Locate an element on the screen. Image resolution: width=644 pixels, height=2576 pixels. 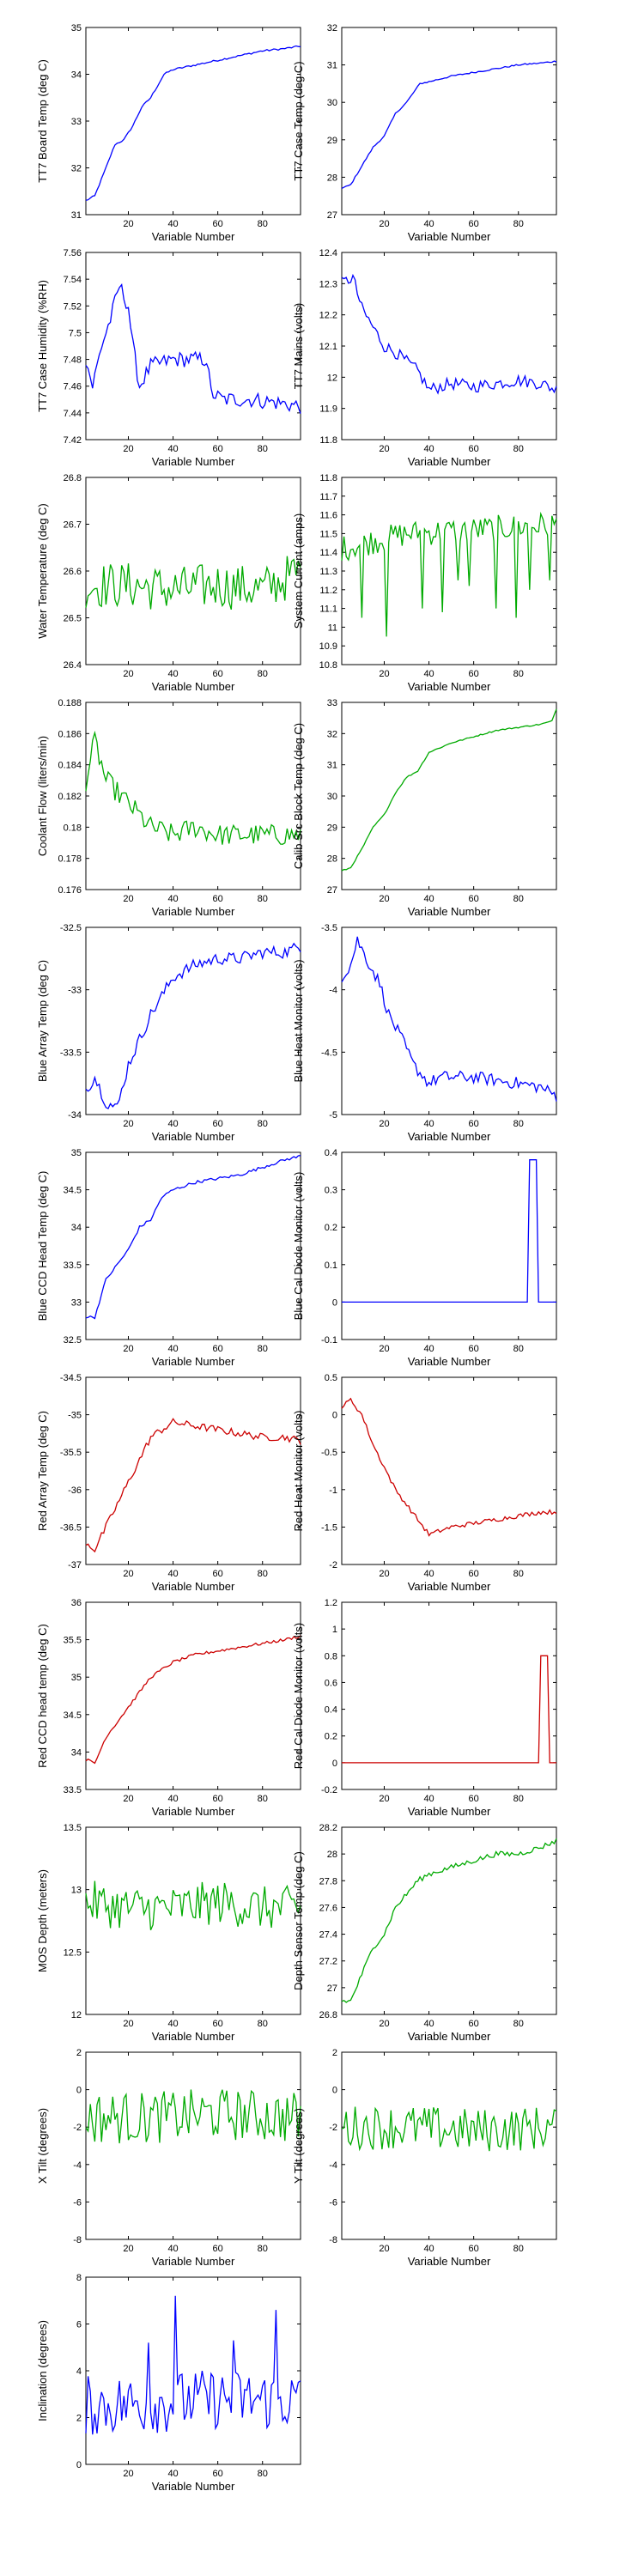
y-tick-label: 33 is located at coordinates (77, 122).